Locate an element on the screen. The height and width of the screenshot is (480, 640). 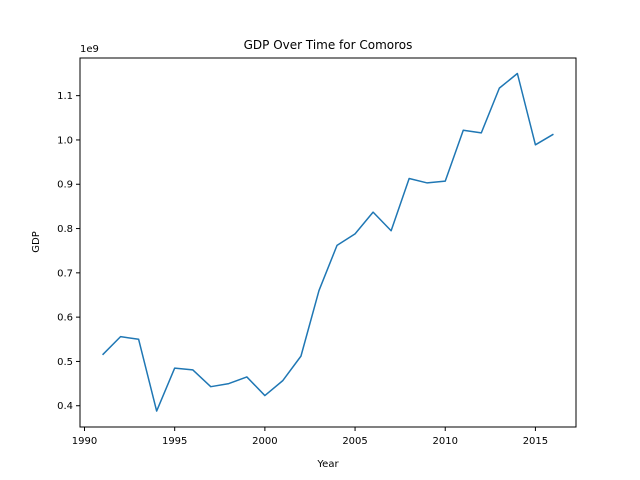
y-offset-label: 1e9 is located at coordinates (89, 49).